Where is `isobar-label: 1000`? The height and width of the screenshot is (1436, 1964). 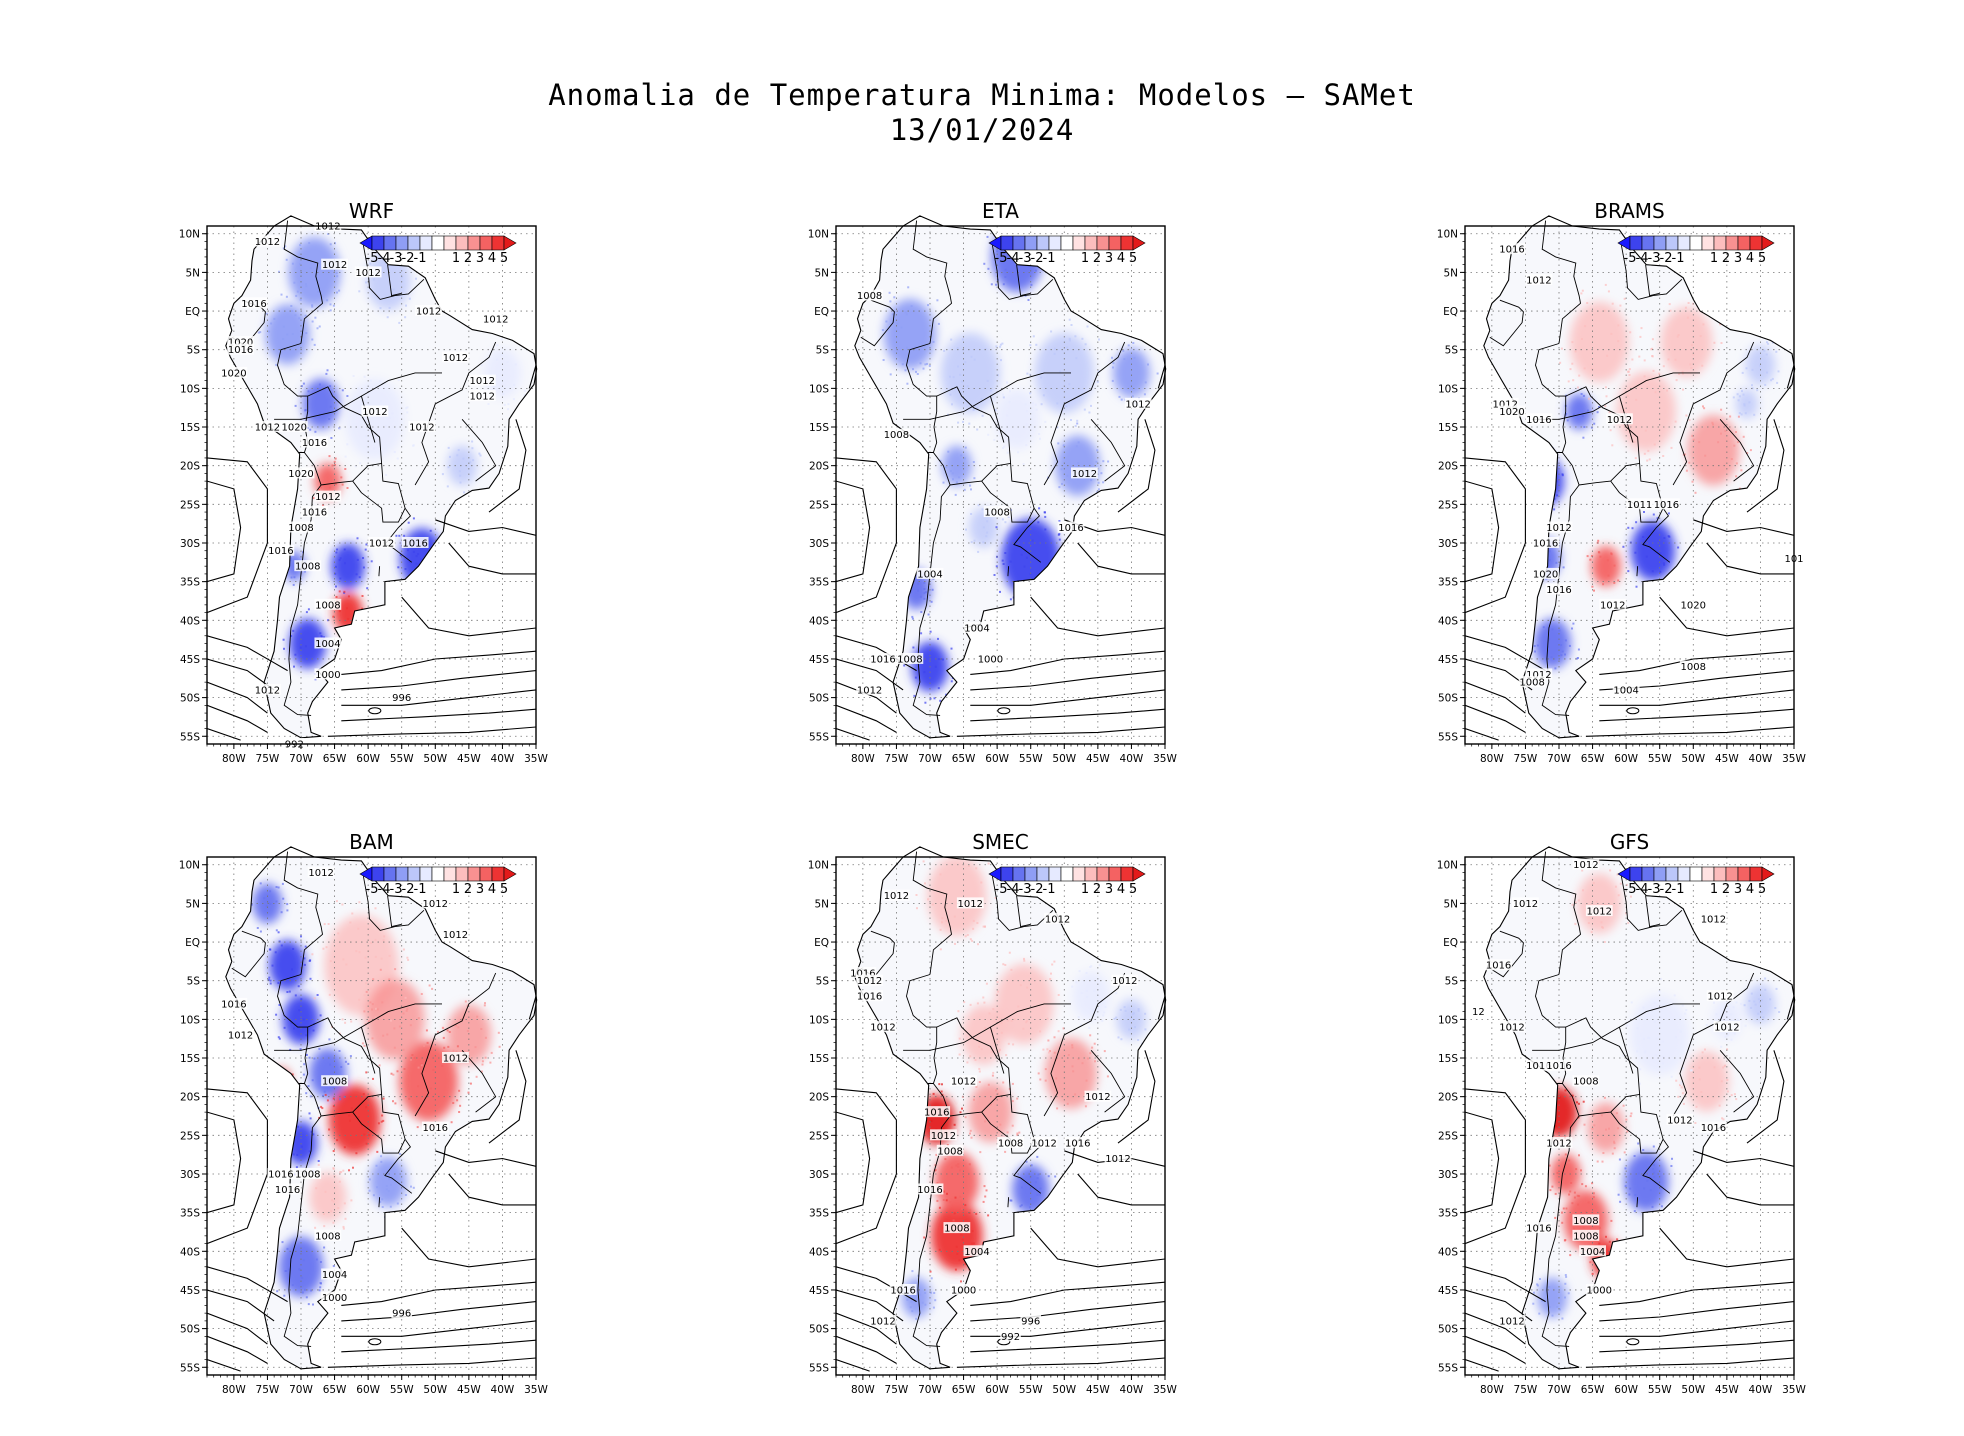 isobar-label: 1000 is located at coordinates (1599, 1290).